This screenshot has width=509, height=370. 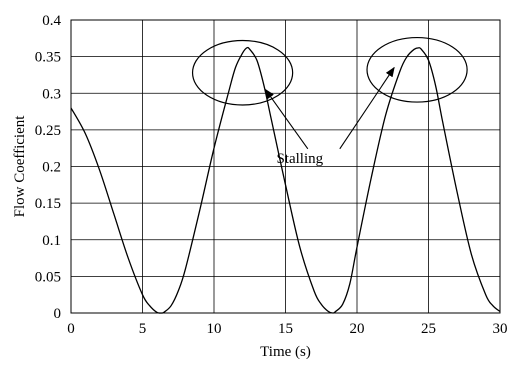 What do you see at coordinates (299, 159) in the screenshot?
I see `stalling-annotation: Stalling` at bounding box center [299, 159].